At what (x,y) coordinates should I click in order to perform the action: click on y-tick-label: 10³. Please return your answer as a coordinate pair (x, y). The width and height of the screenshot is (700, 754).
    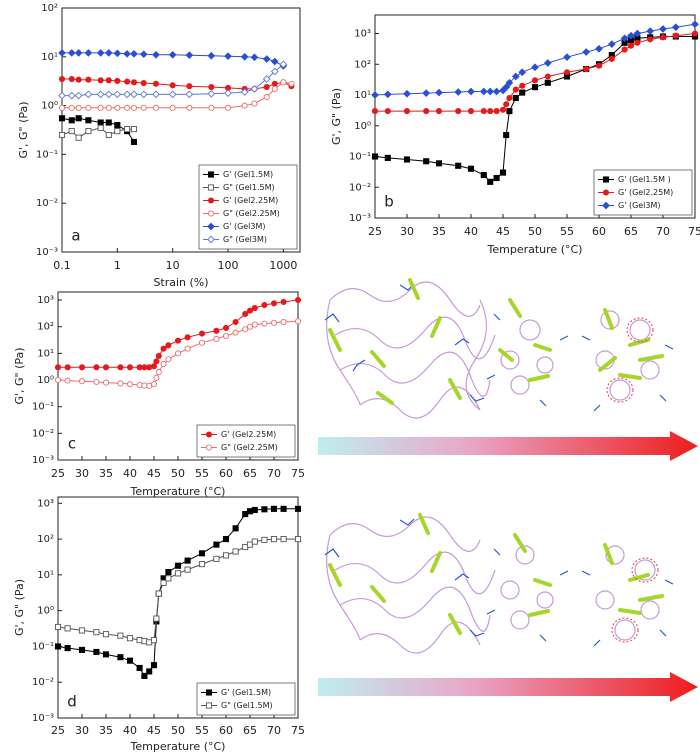
    Looking at the image, I should click on (45, 503).